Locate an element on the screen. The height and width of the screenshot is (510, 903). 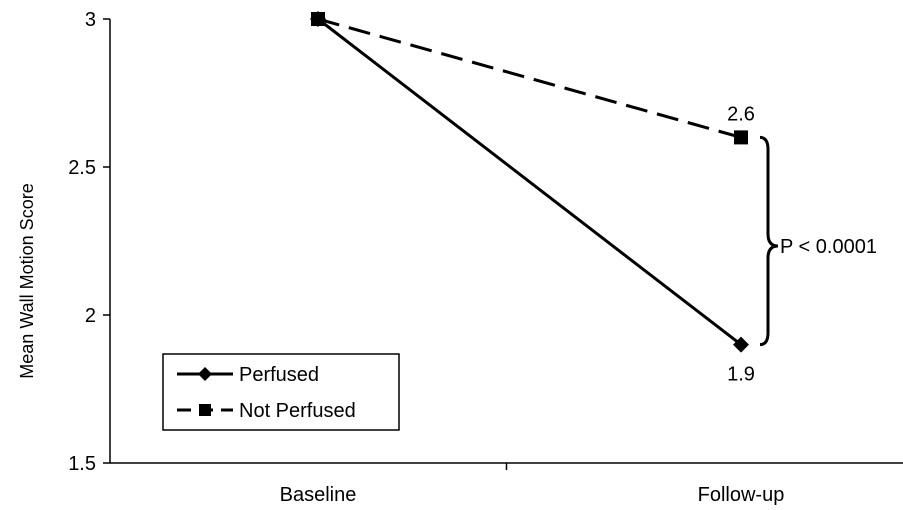
legend: Perfused Not Perfused is located at coordinates (281, 392).